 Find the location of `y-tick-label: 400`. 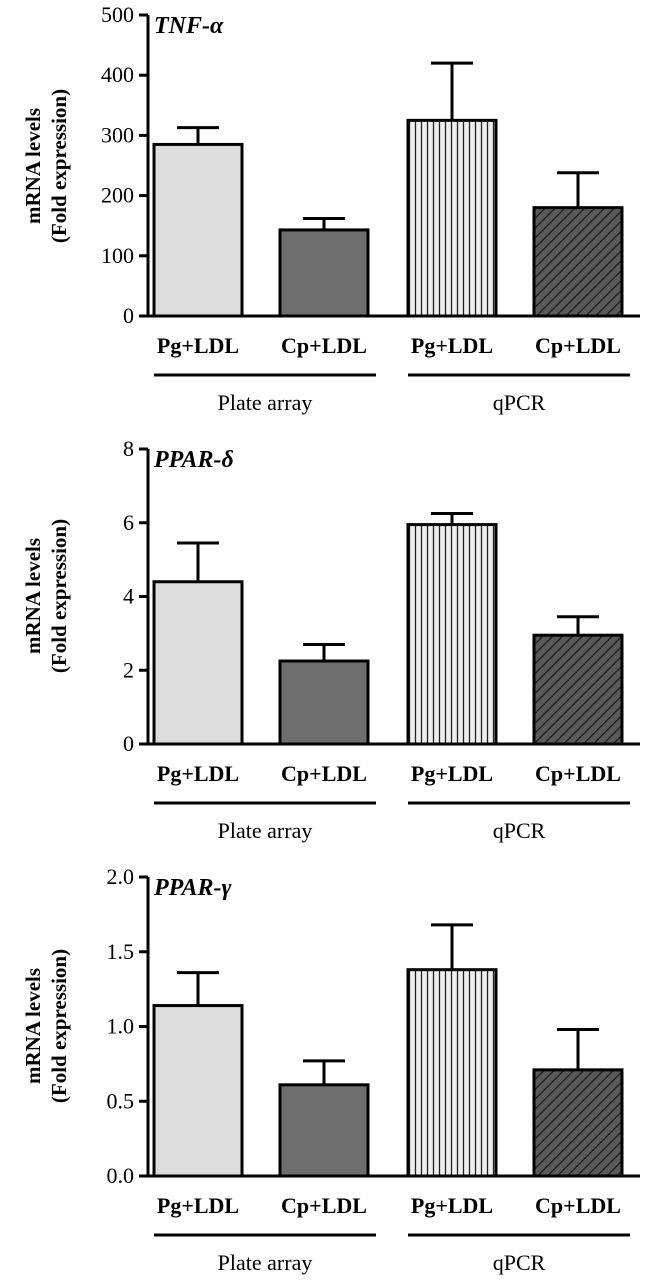

y-tick-label: 400 is located at coordinates (117, 74).